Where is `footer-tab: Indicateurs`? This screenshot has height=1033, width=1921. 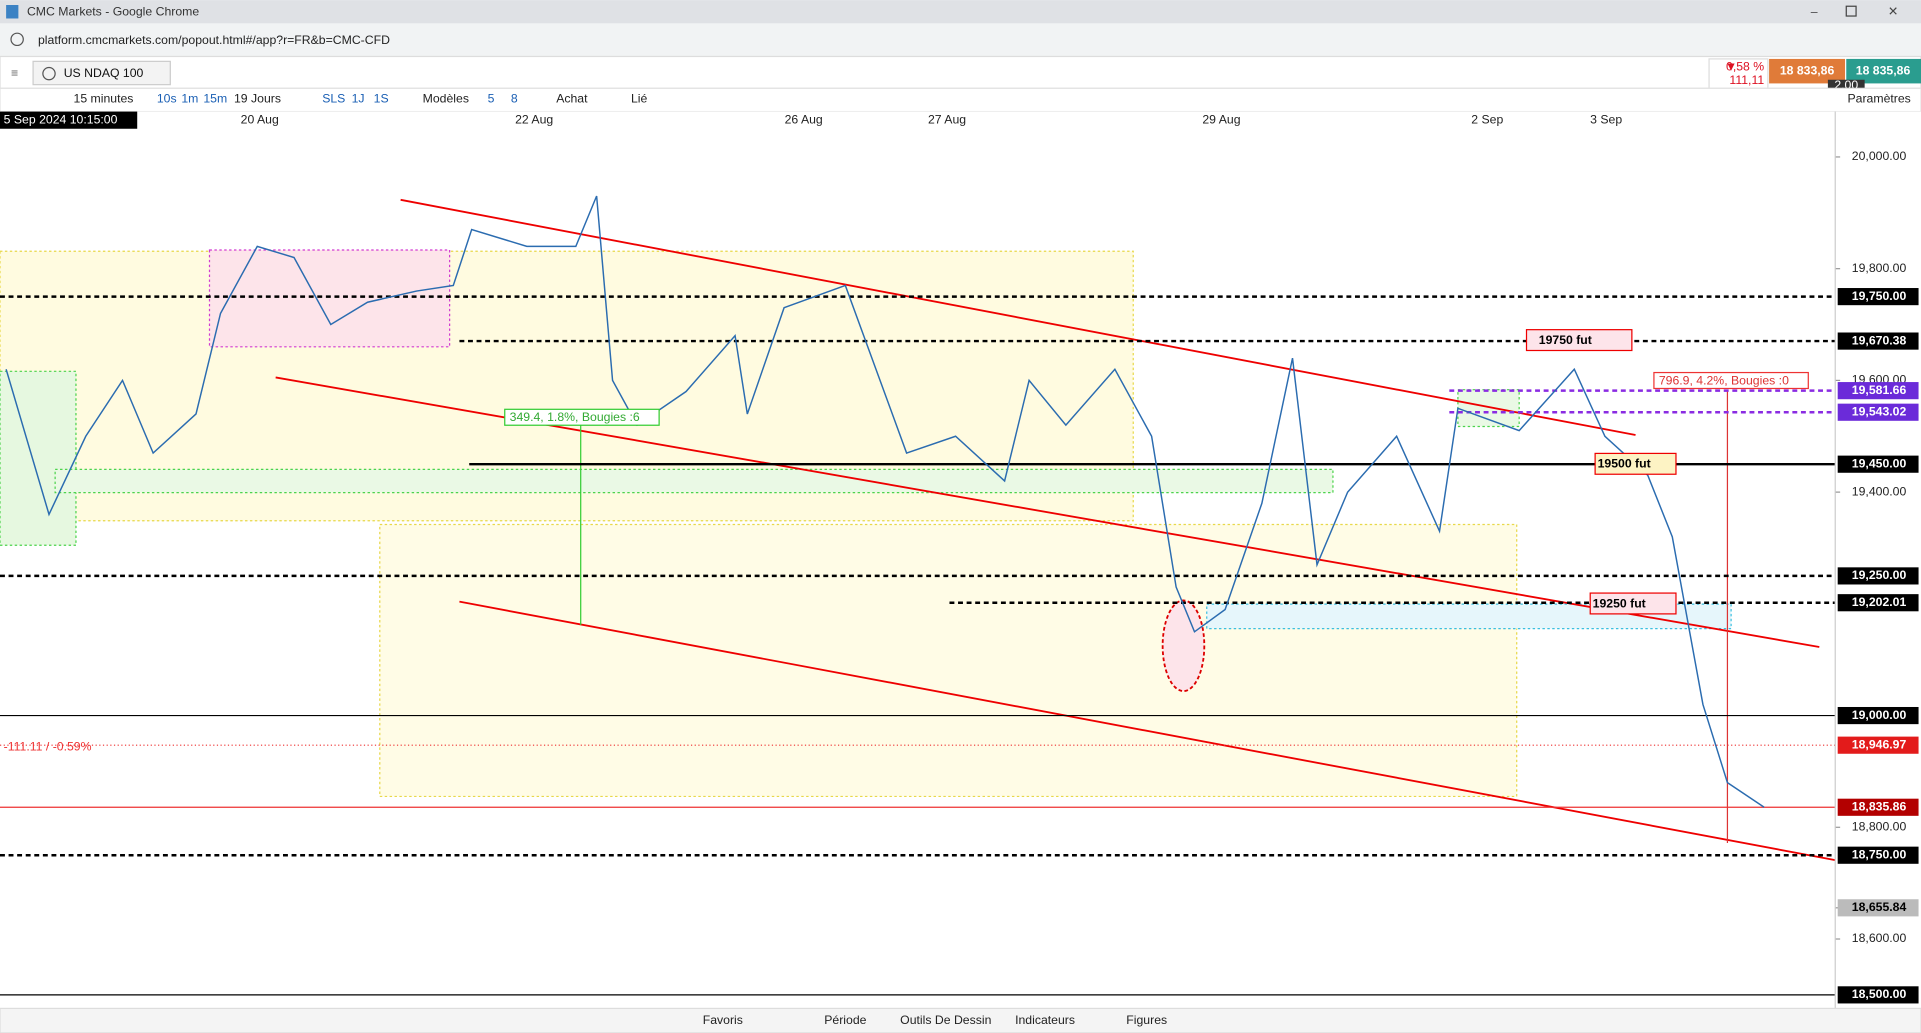 footer-tab: Indicateurs is located at coordinates (1045, 1020).